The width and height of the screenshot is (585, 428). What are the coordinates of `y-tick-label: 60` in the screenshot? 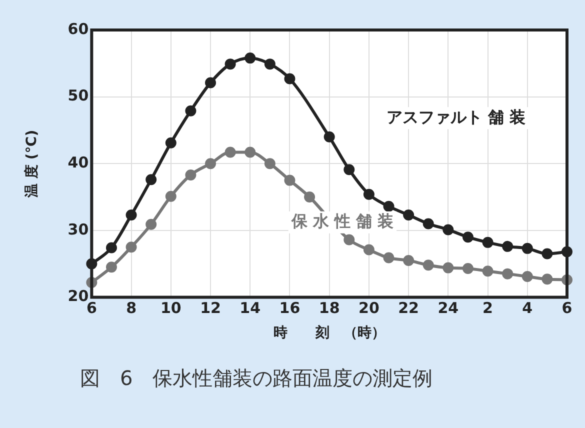 It's located at (78, 29).